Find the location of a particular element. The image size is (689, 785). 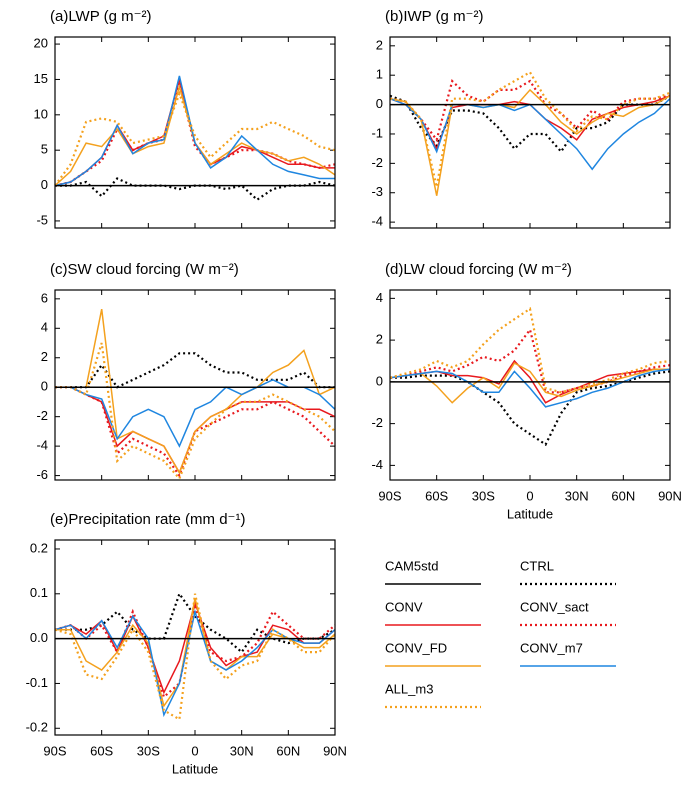

y-tick-label: -0.1 is located at coordinates (37, 682).